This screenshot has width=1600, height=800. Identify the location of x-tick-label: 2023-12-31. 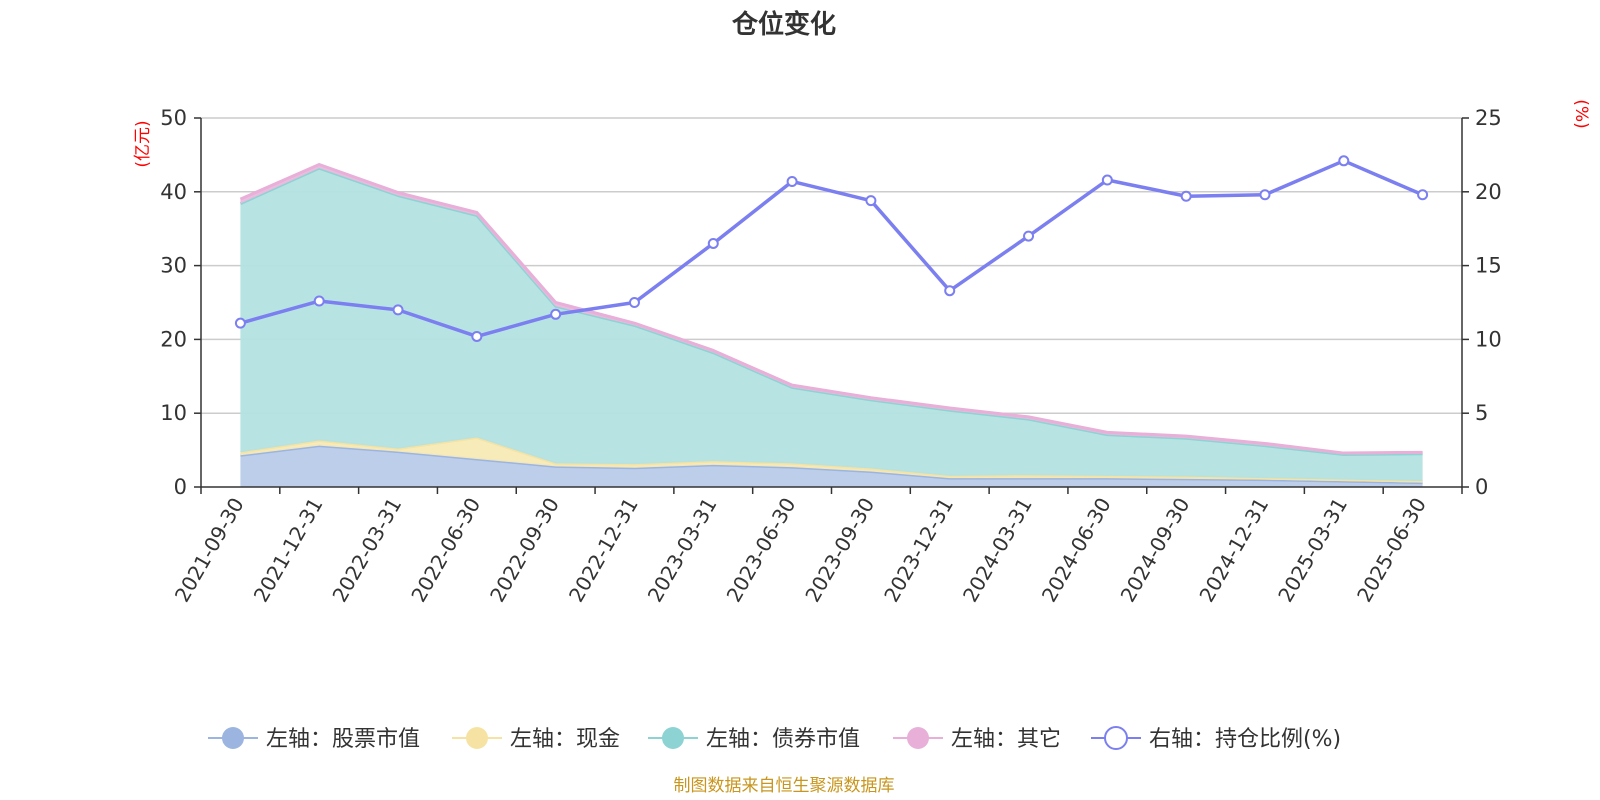
(918, 550).